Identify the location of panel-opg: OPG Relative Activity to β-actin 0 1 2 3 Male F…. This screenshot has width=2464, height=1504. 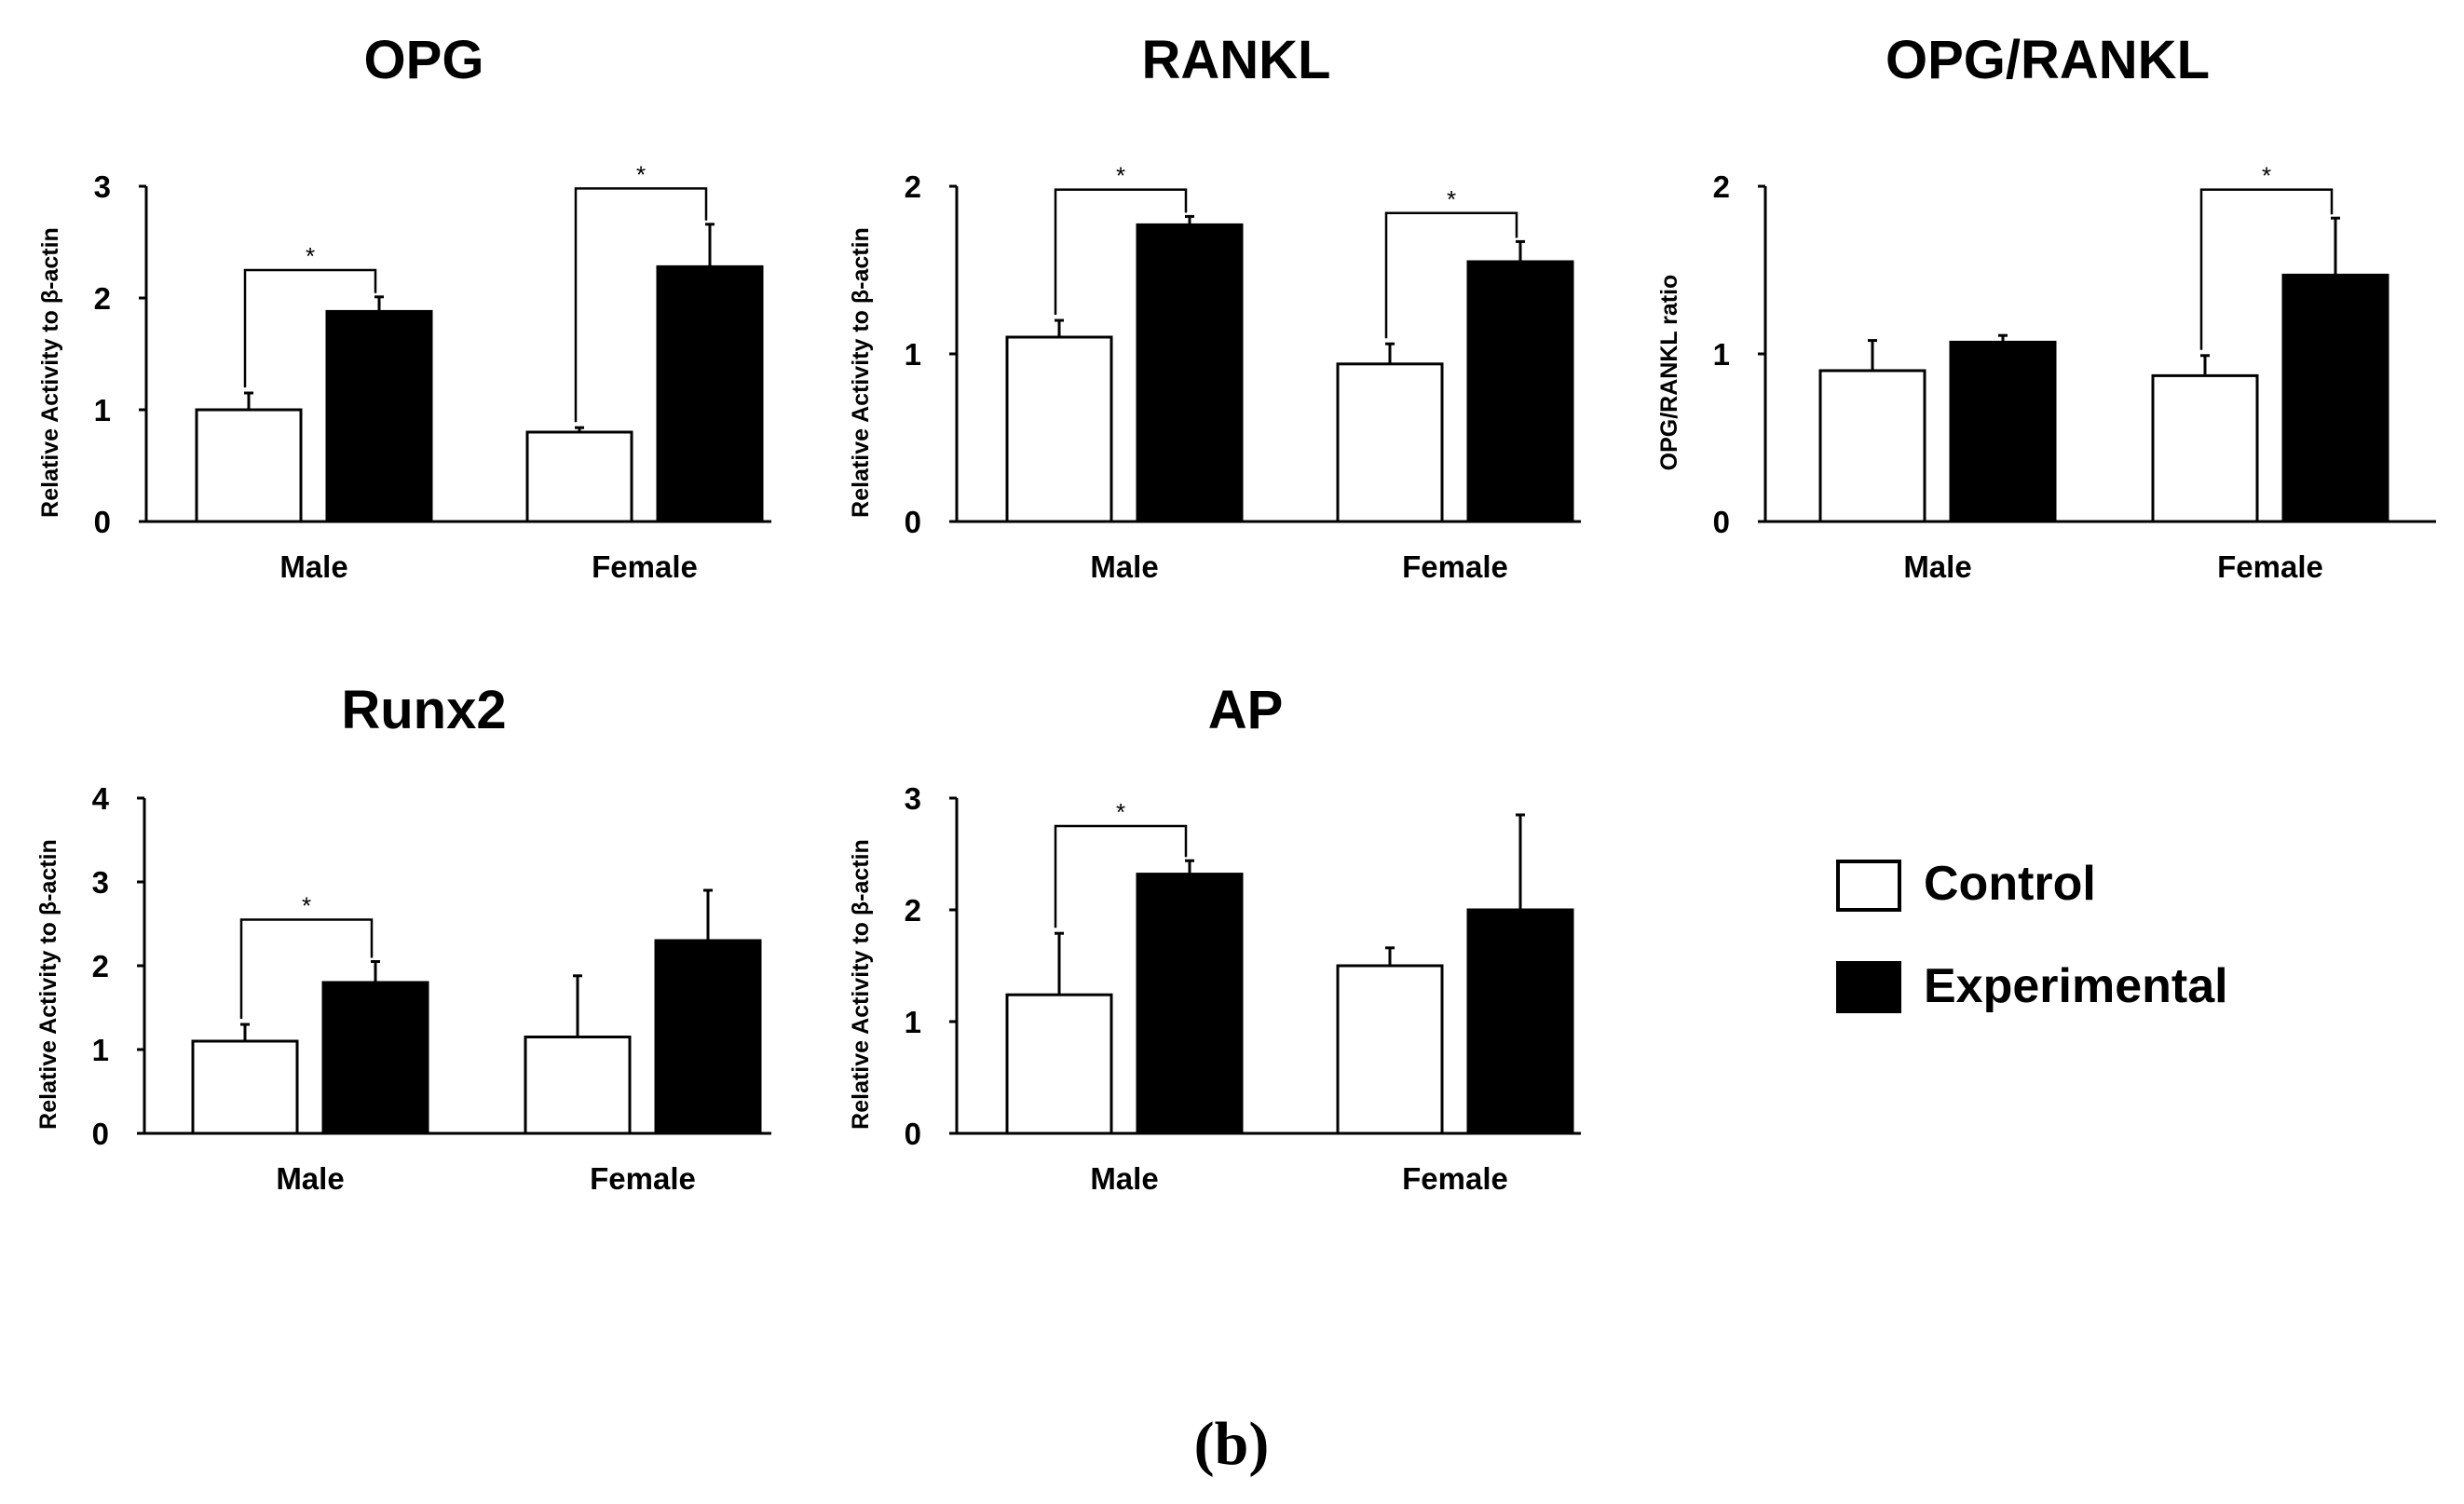
(404, 307).